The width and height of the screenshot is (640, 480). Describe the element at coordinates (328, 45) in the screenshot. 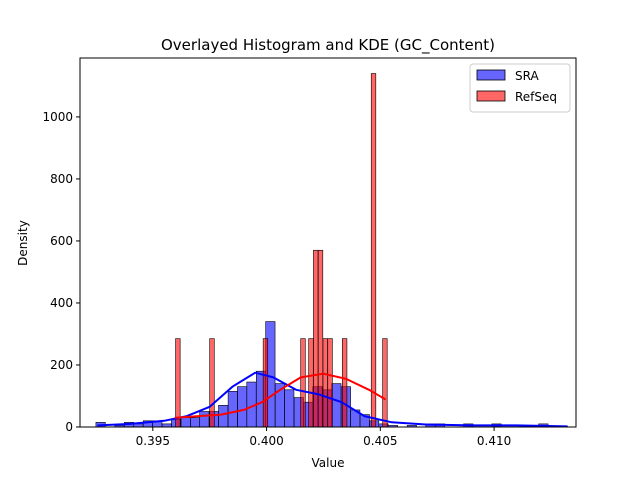

I see `chart-title: Overlayed Histogram and KDE (GC_Content)` at that location.